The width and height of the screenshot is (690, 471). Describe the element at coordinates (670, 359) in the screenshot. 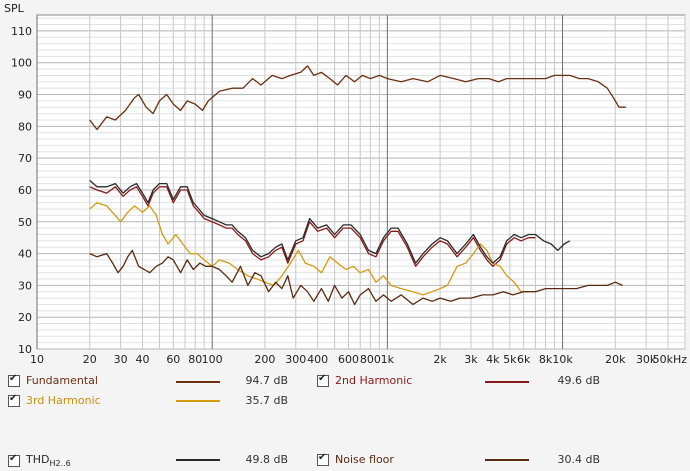

I see `x-tick-label: 50kHz` at that location.